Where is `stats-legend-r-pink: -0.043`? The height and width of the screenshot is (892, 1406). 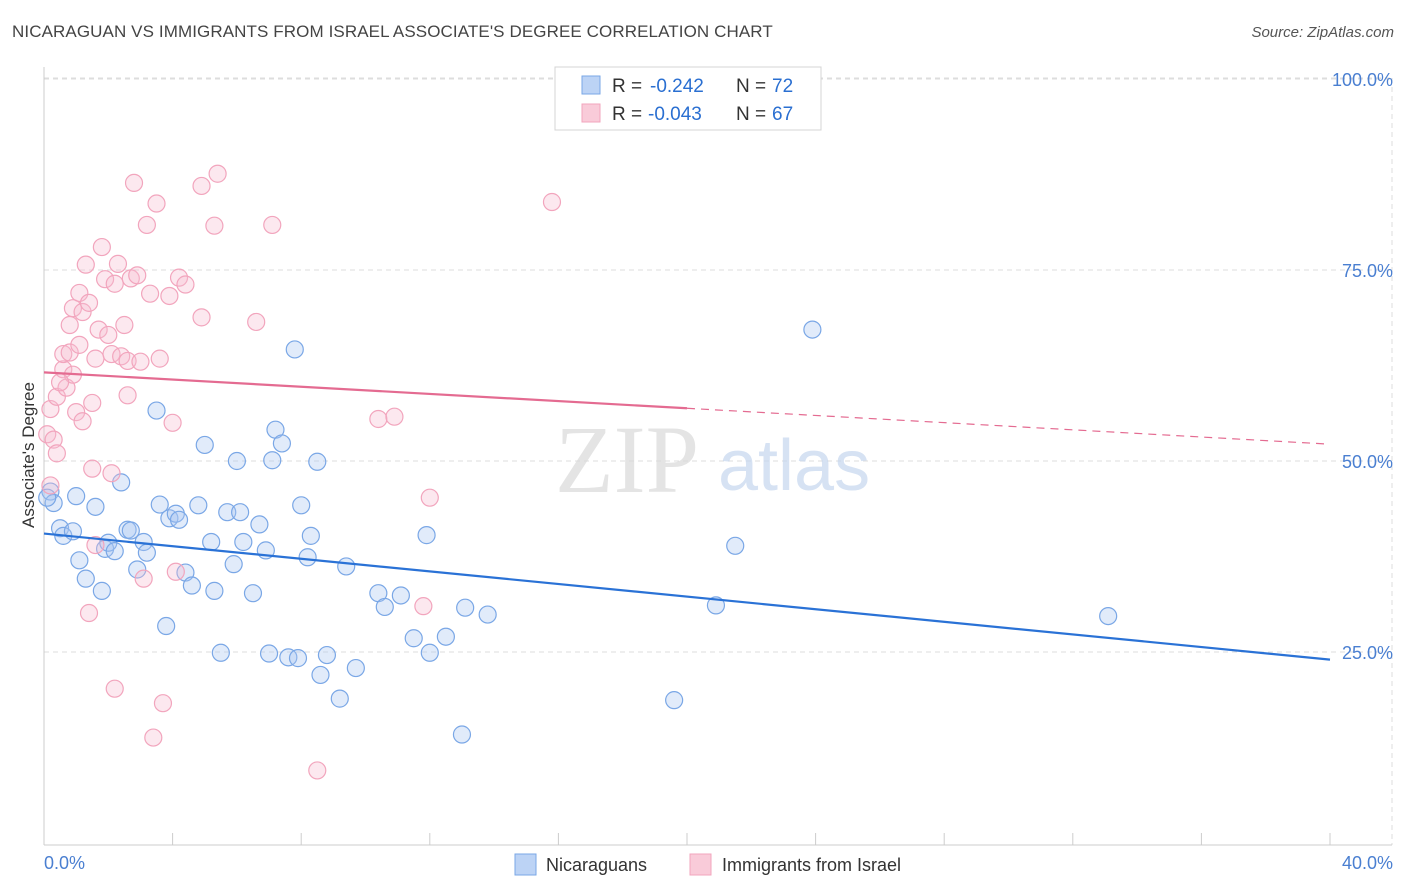 stats-legend-r-pink: -0.043 is located at coordinates (675, 114).